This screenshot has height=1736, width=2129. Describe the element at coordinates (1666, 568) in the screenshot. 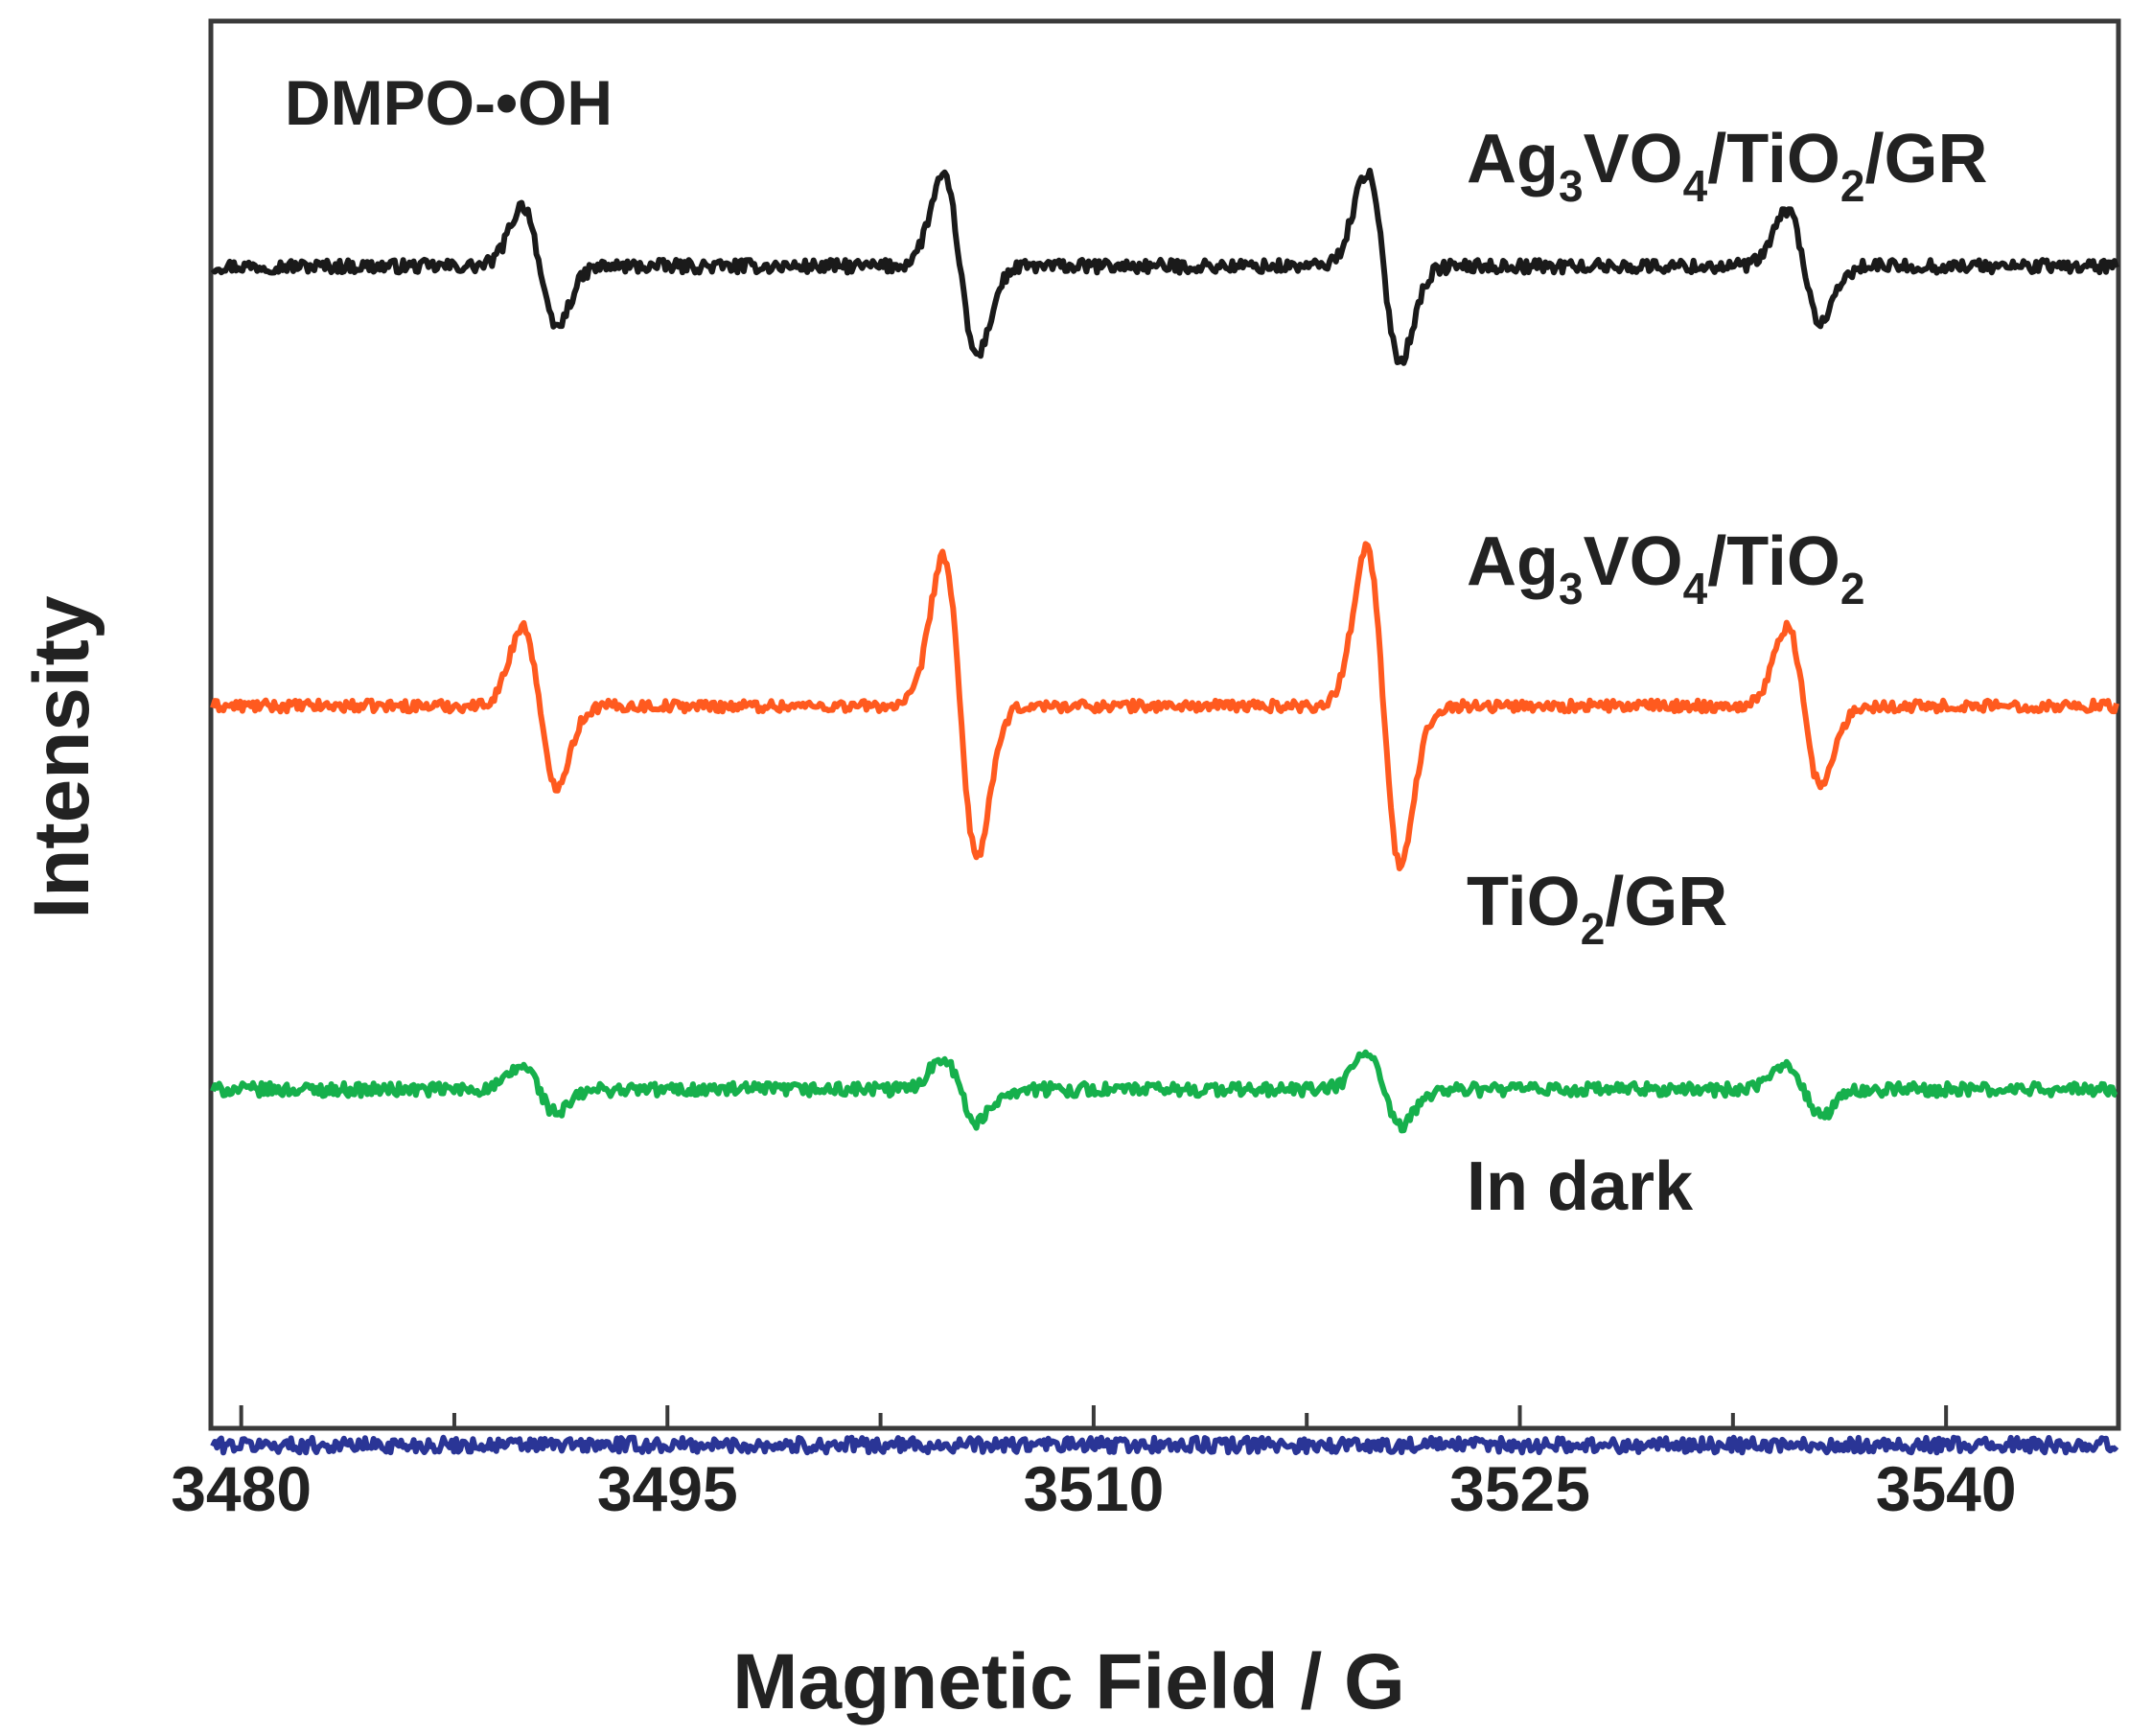

I see `series-label: Ag3VO4/TiO2` at that location.